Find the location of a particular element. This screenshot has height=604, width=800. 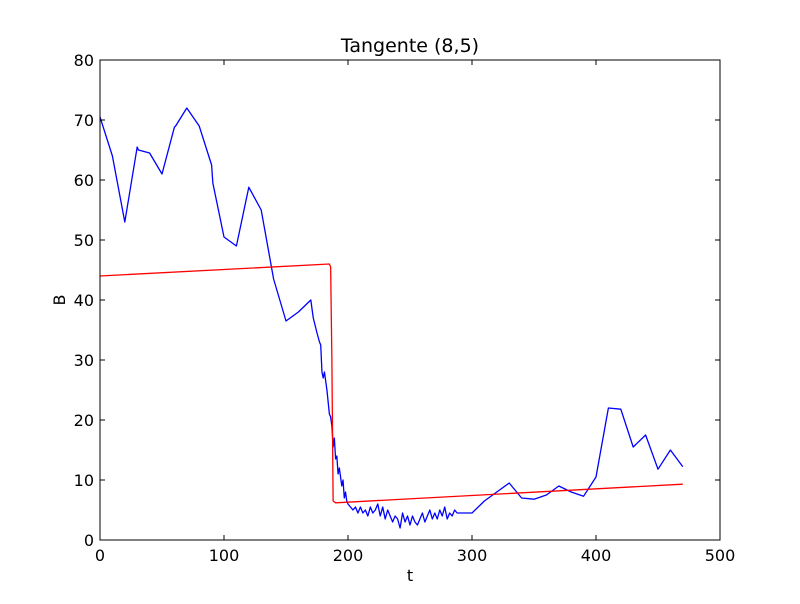

y-axis-label: B is located at coordinates (59, 300).